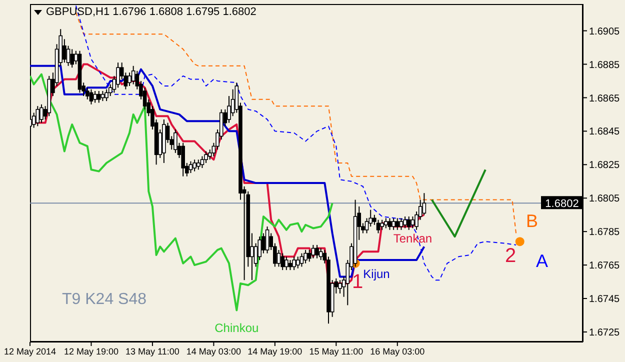  What do you see at coordinates (604, 333) in the screenshot?
I see `y-tick-label: 1.6725` at bounding box center [604, 333].